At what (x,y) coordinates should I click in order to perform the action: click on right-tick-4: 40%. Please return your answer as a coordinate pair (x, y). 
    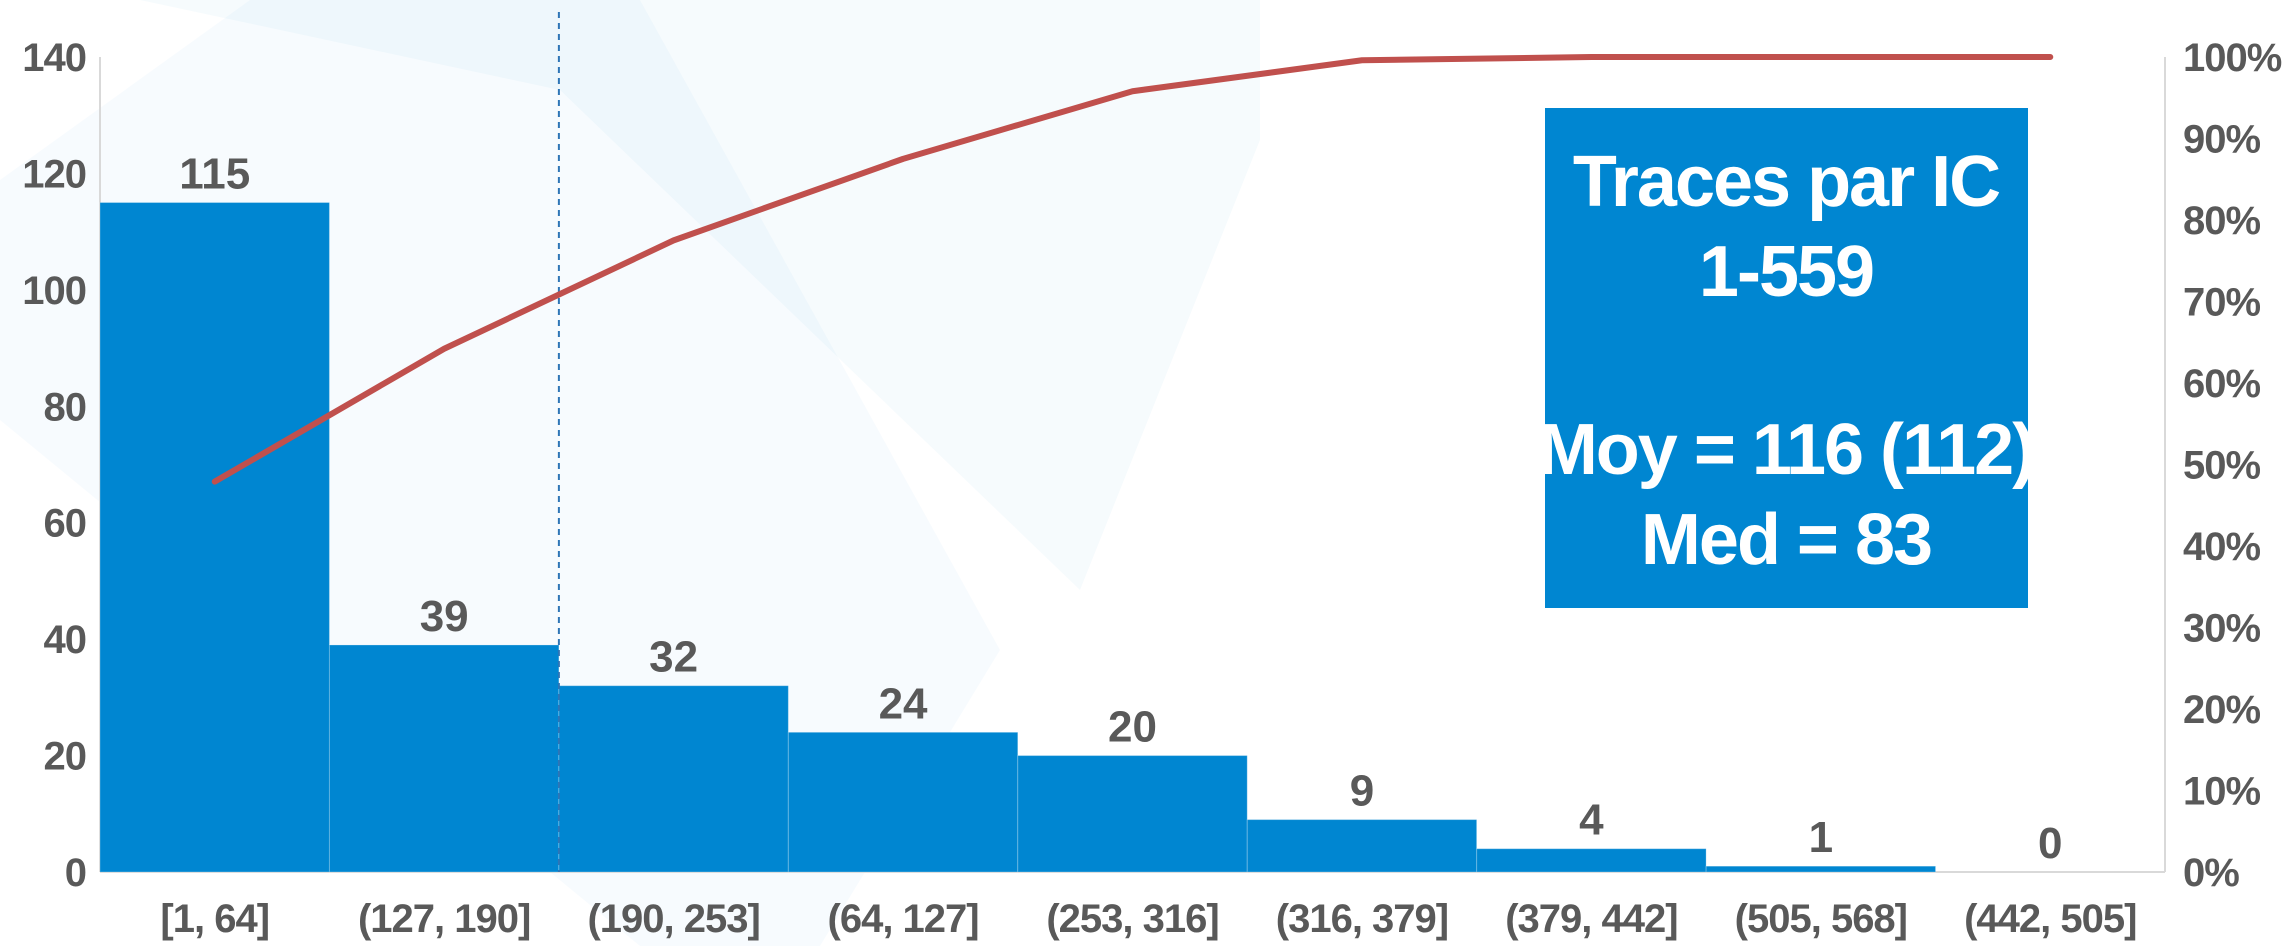
    Looking at the image, I should click on (2221, 547).